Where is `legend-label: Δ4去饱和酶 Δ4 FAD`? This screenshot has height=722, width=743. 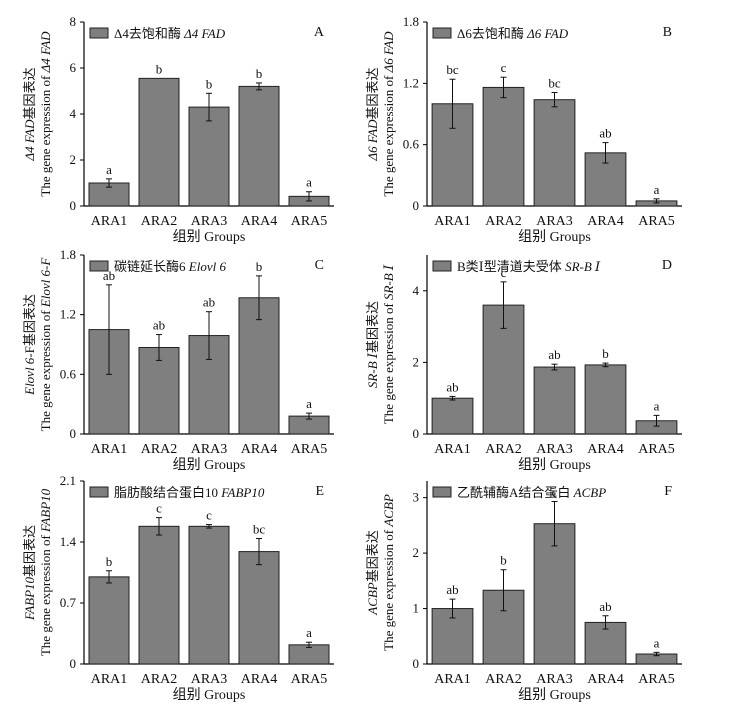 legend-label: Δ4去饱和酶 Δ4 FAD is located at coordinates (170, 33).